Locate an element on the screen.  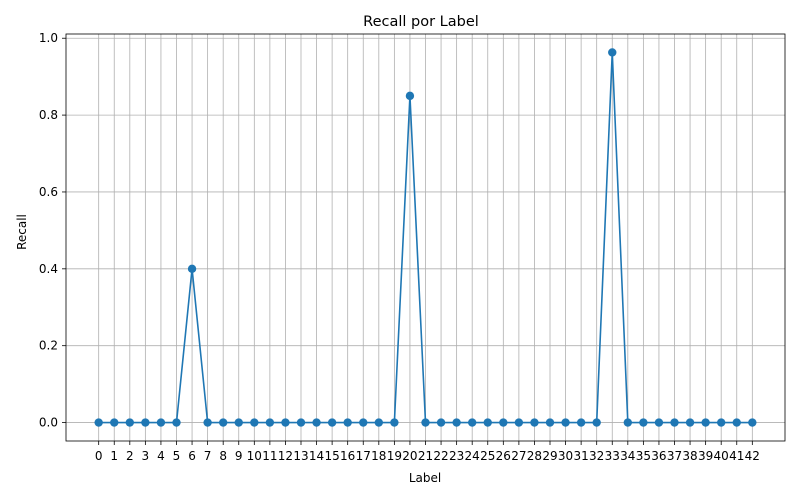
x-tick-label: 23 is located at coordinates (456, 456).